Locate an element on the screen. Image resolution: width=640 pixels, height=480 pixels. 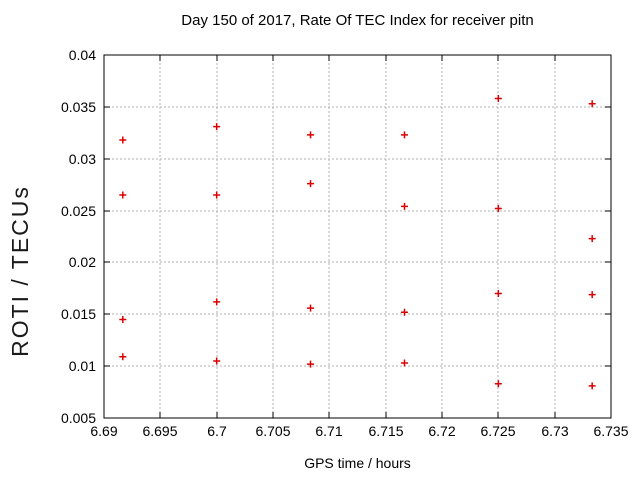
y-tick-label: 0.04 is located at coordinates (82, 55).